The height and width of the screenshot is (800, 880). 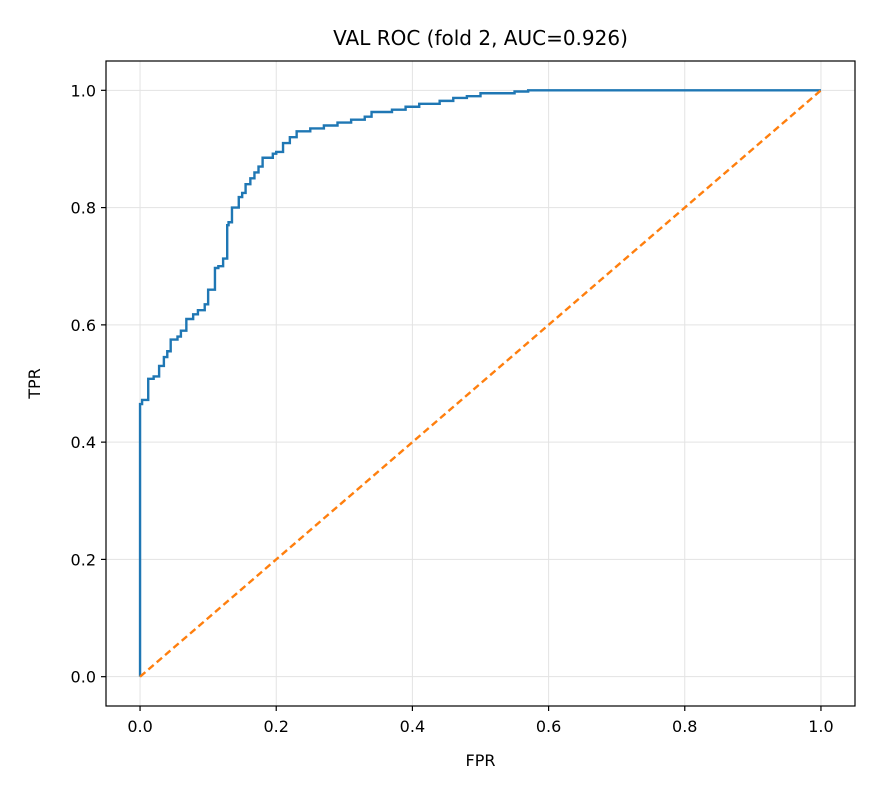 What do you see at coordinates (820, 726) in the screenshot?
I see `x-tick-label: 1.0` at bounding box center [820, 726].